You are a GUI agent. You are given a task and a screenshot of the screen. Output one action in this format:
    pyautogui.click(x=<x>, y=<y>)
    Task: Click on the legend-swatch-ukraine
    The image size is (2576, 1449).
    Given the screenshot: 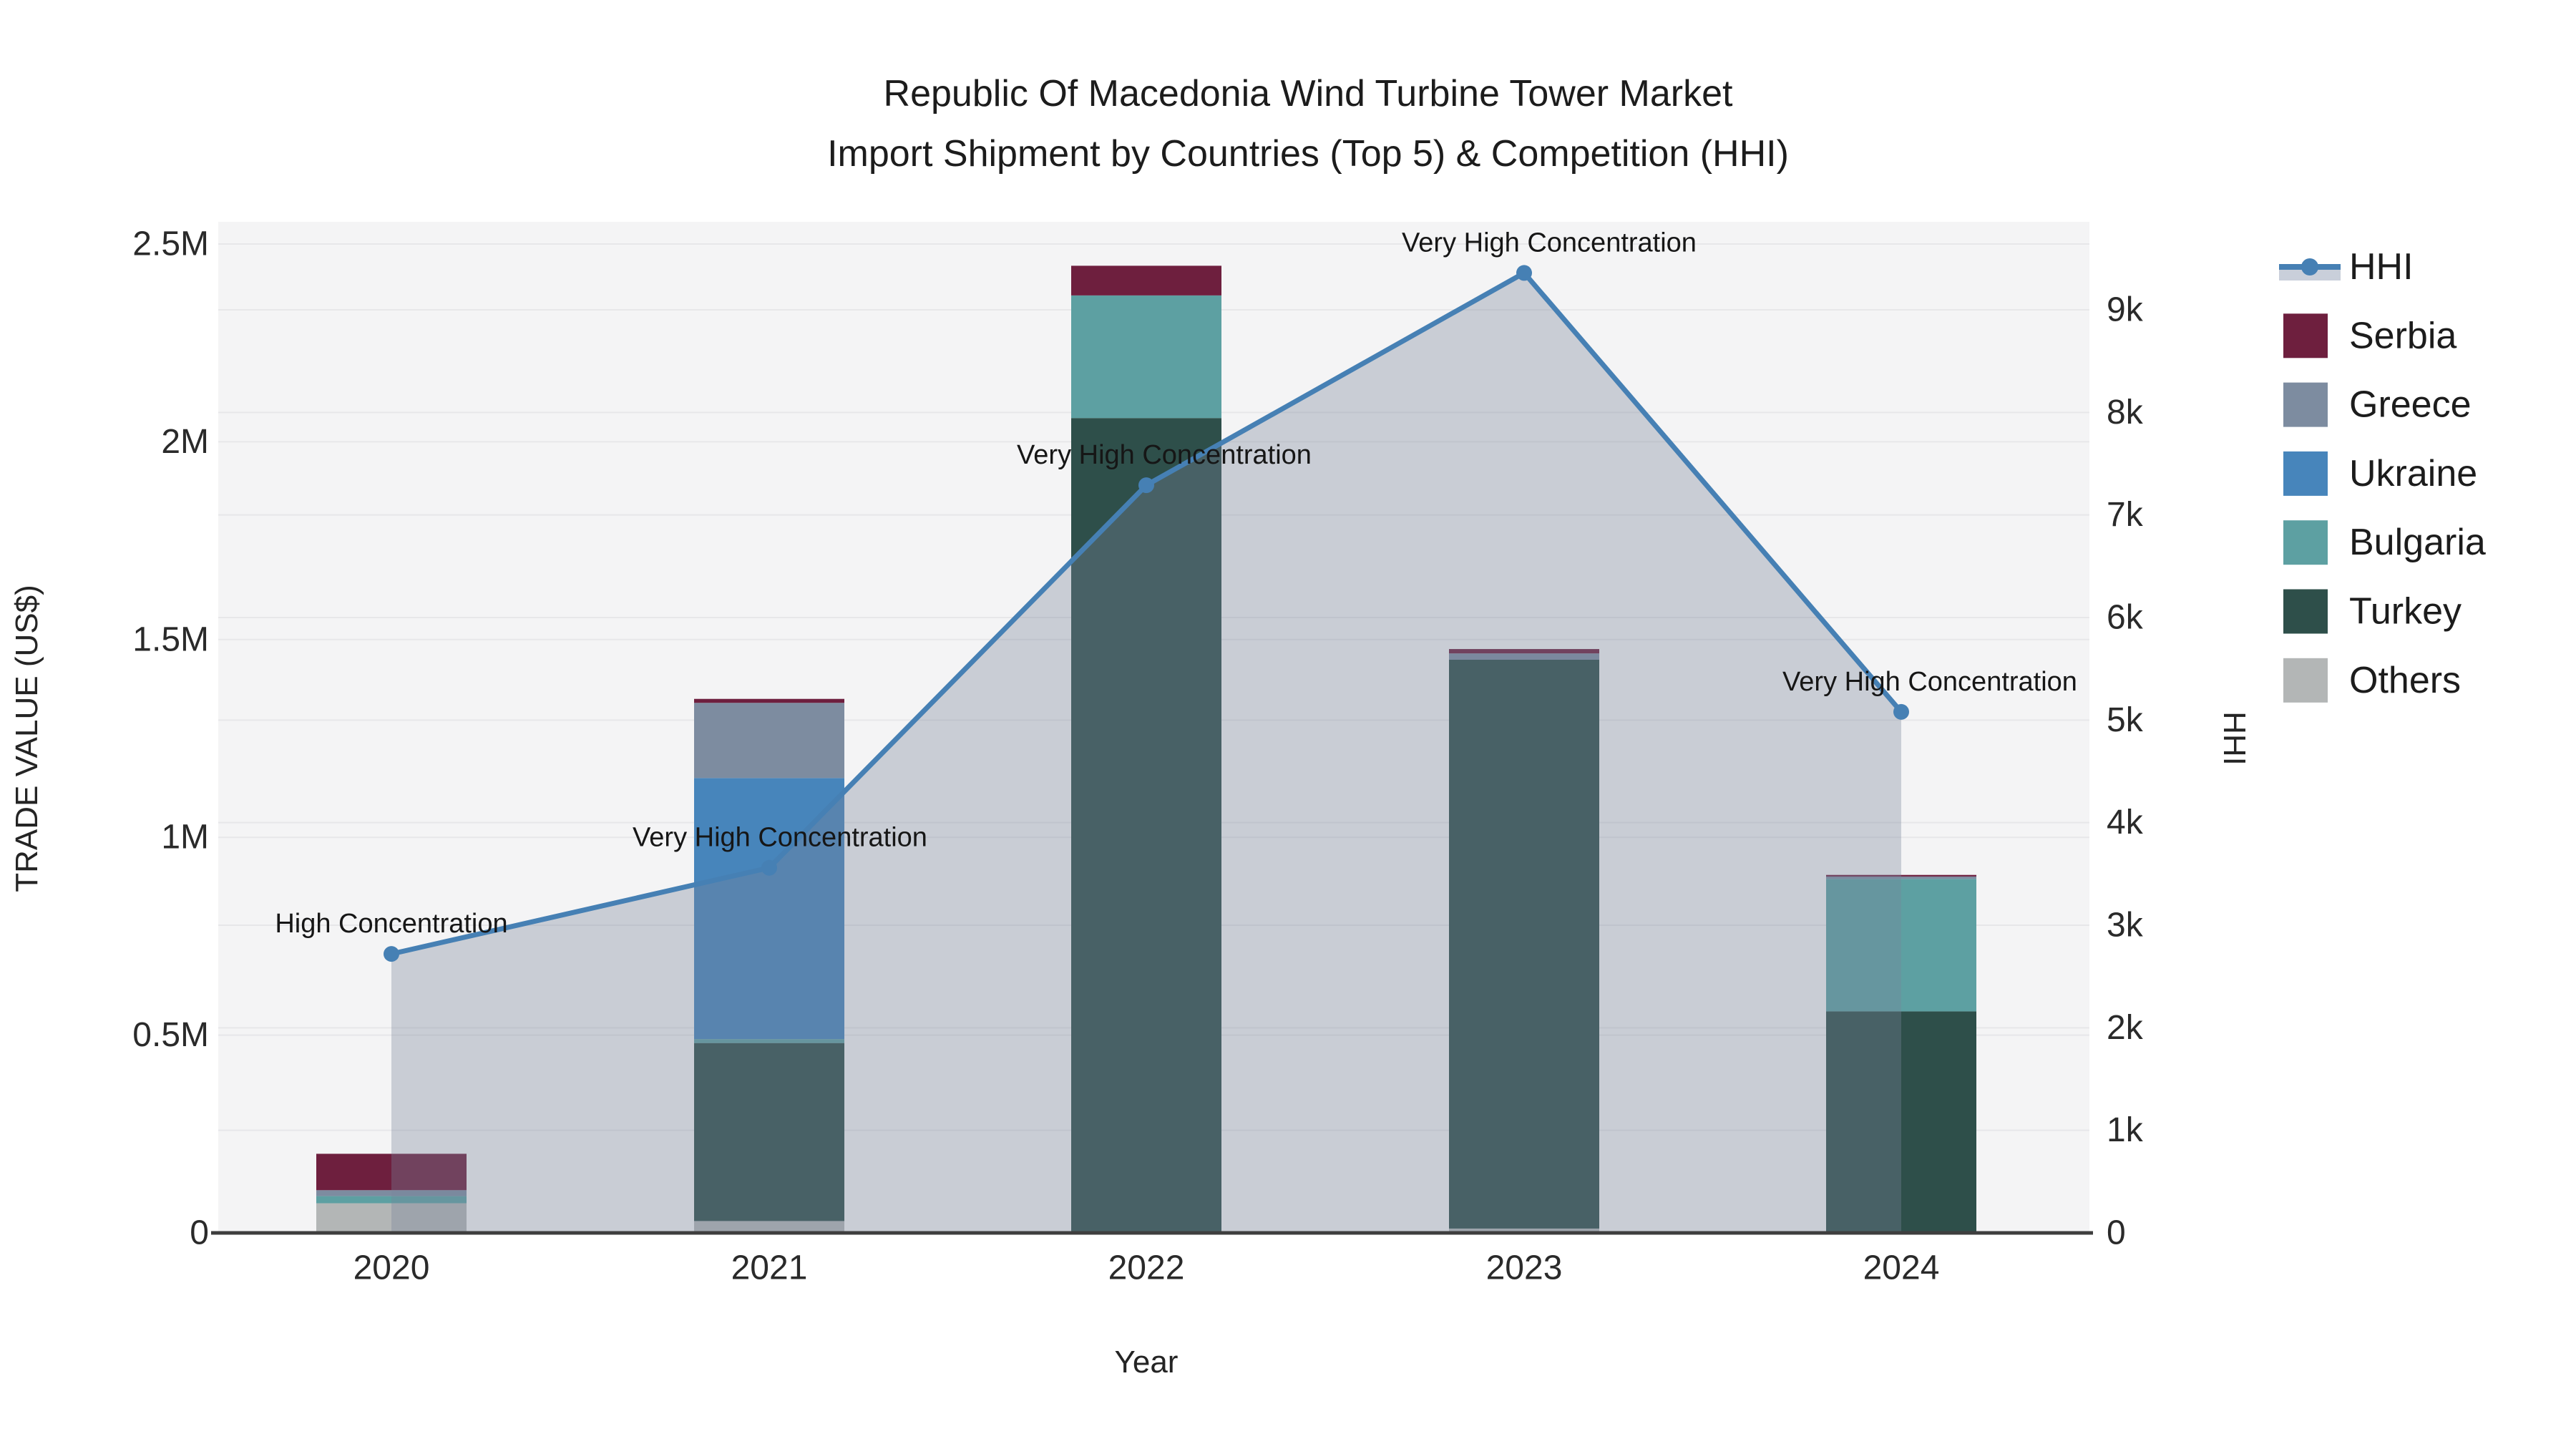 What is the action you would take?
    pyautogui.click(x=2305, y=473)
    